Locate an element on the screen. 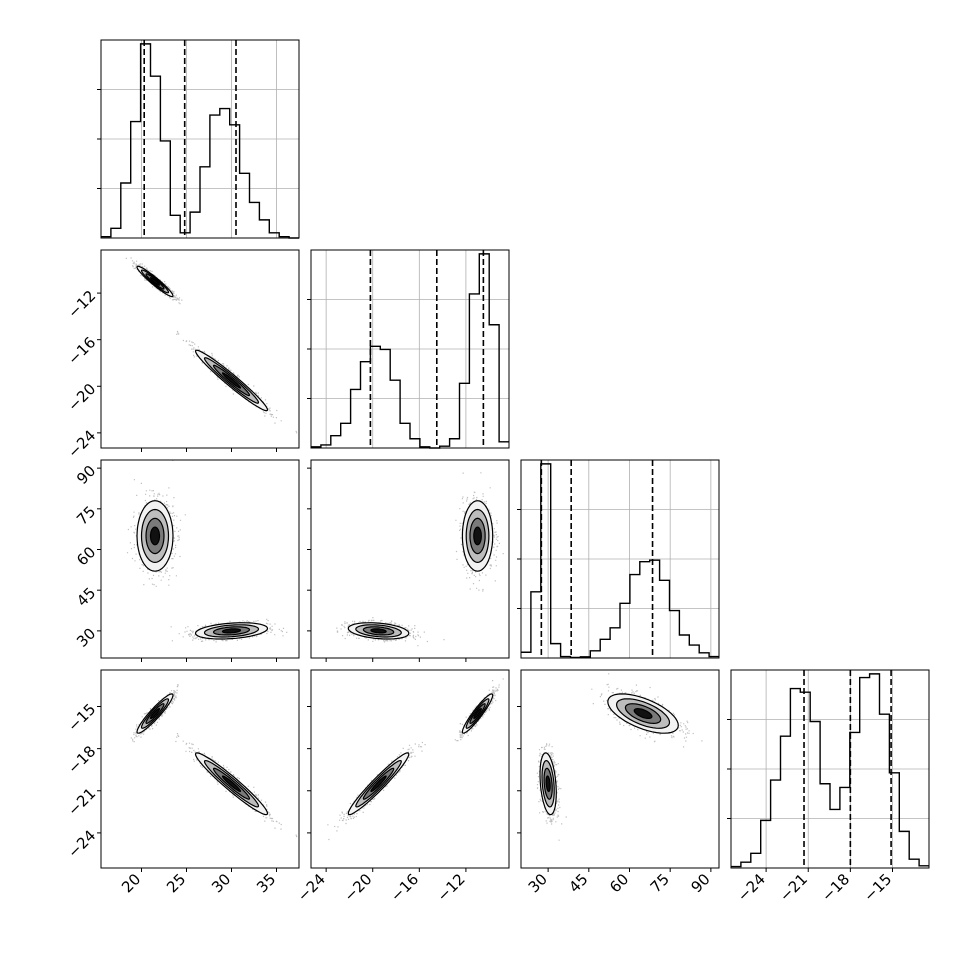 The image size is (970, 970). y-tick-label: 60 is located at coordinates (86, 556).